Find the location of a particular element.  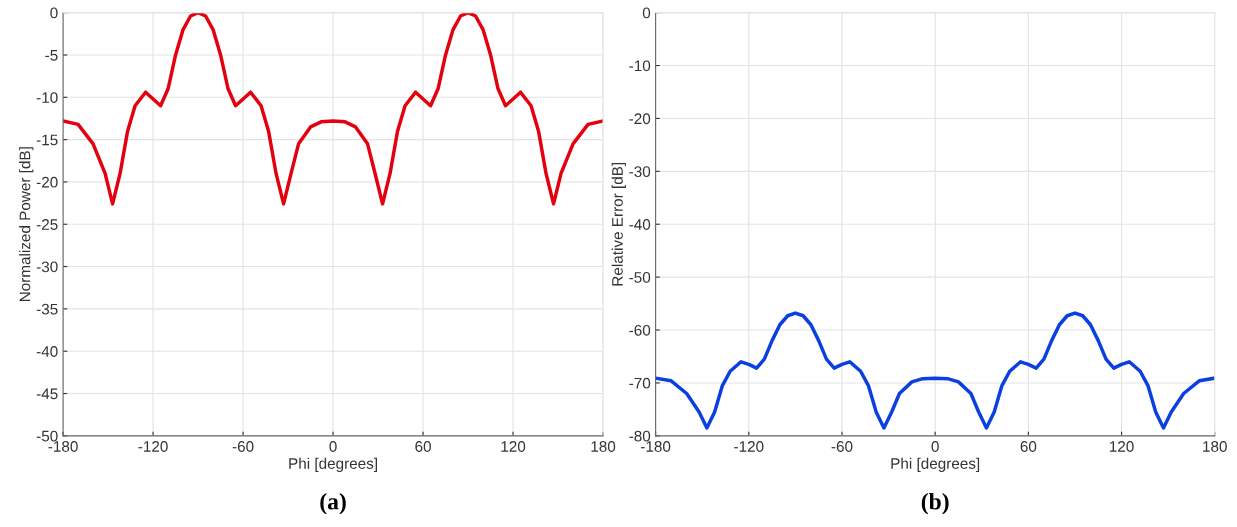

y-axis-title: Normalized Power [dB] is located at coordinates (26, 224).